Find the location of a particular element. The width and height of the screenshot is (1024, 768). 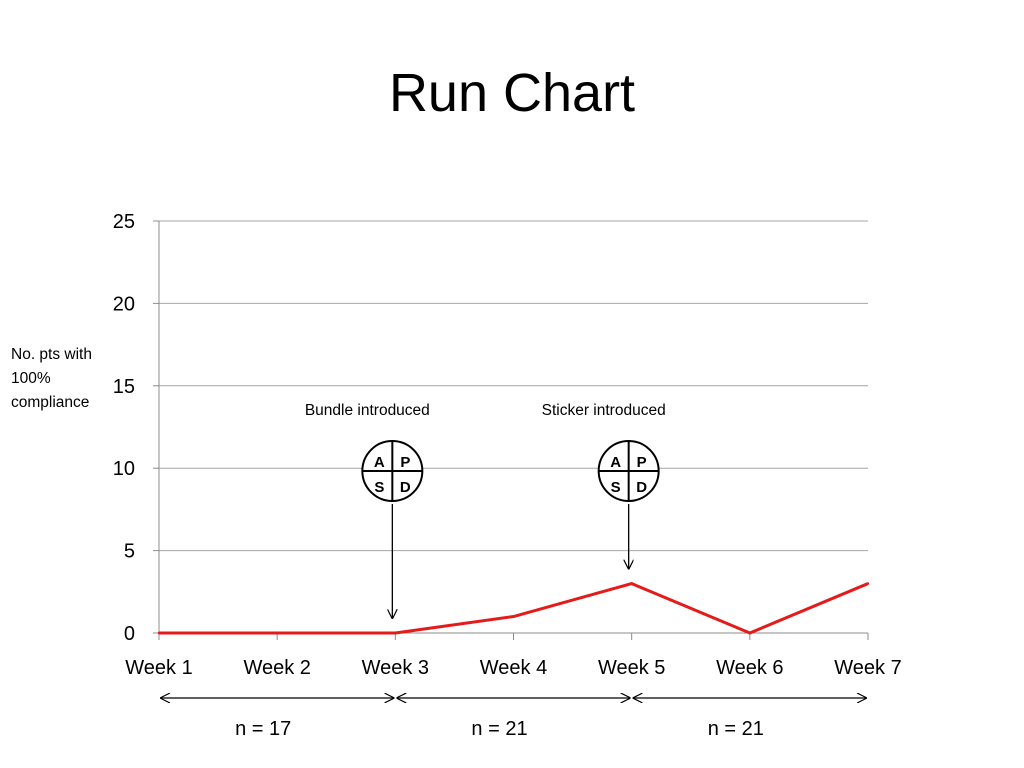

x-tick-label: Week 7 is located at coordinates (867, 668).